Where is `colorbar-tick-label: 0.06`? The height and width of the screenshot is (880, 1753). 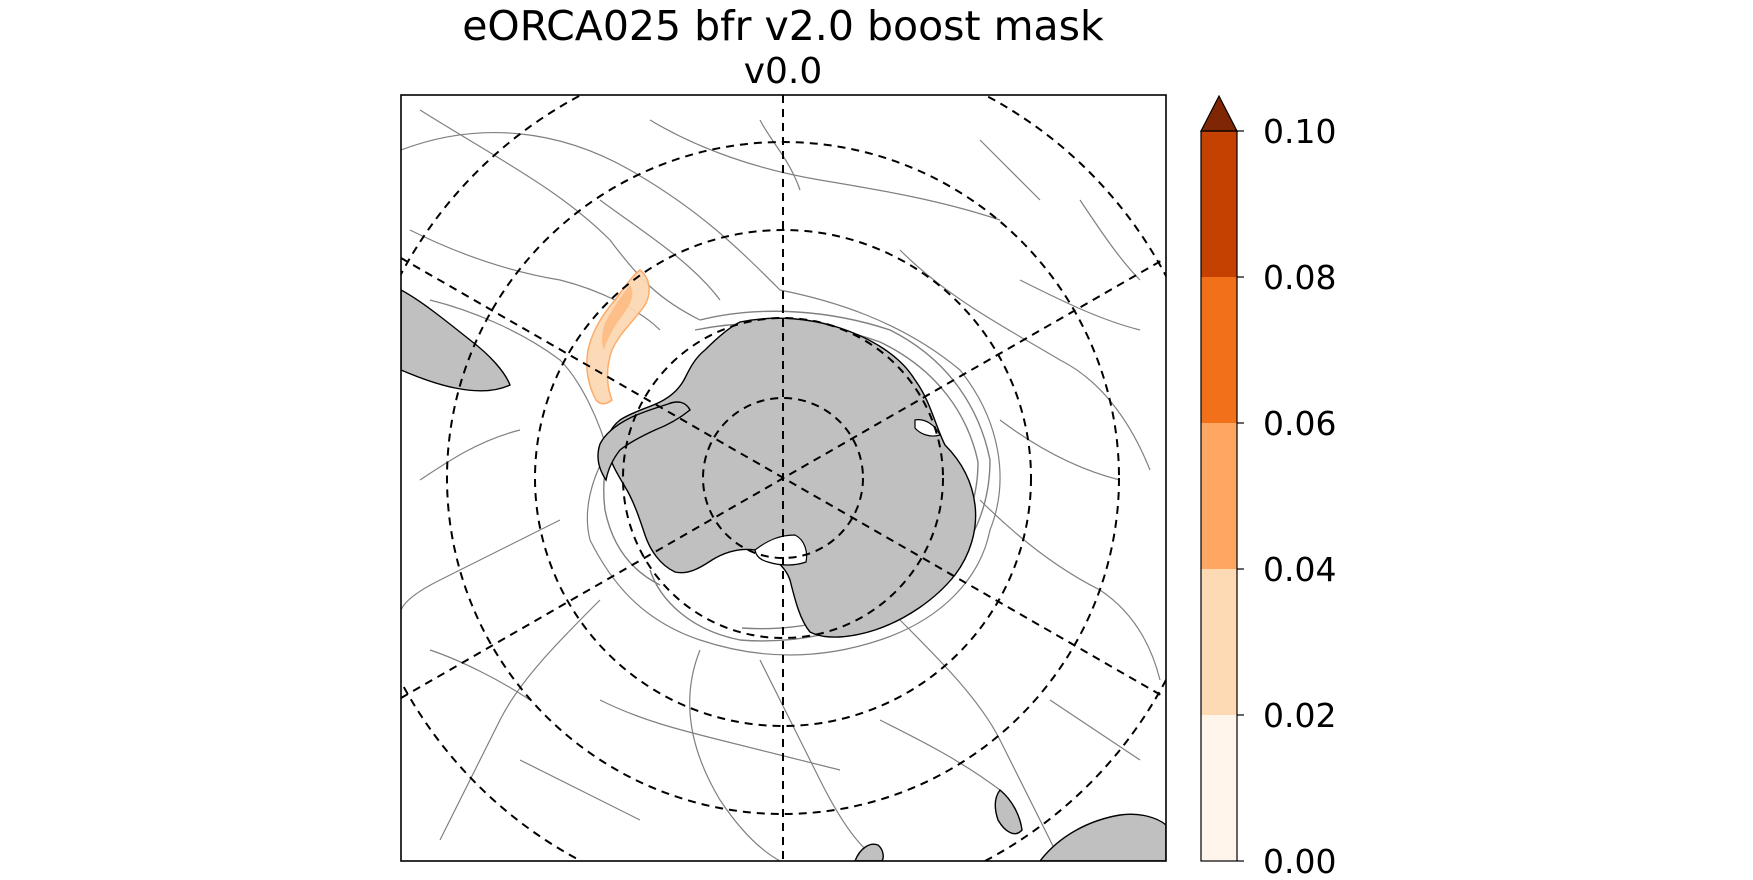
colorbar-tick-label: 0.06 is located at coordinates (1299, 423).